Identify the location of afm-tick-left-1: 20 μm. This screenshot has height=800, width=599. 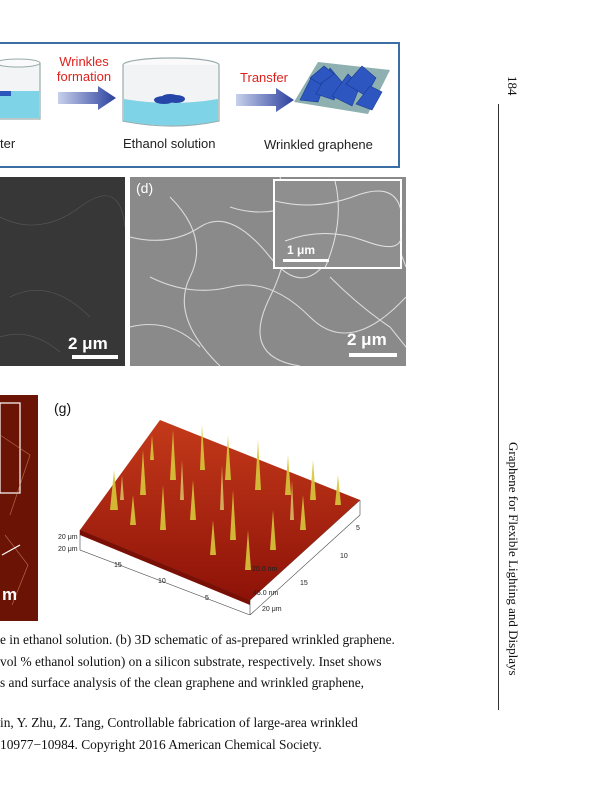
(68, 537).